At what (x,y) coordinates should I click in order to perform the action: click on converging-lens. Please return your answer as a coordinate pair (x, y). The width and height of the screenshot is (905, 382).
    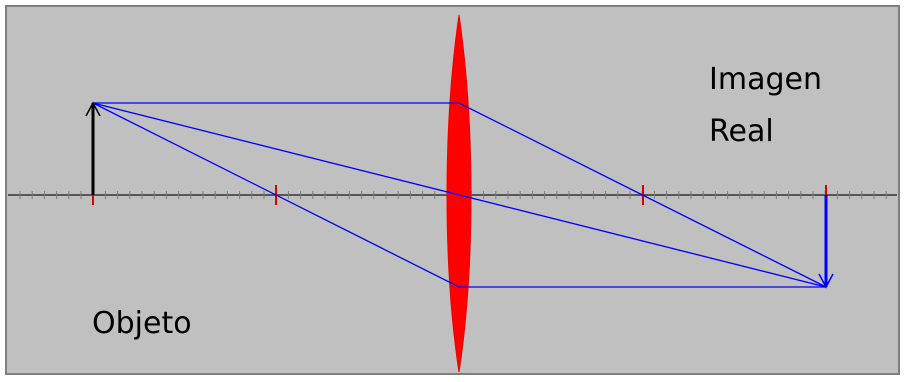
    Looking at the image, I should click on (459, 193).